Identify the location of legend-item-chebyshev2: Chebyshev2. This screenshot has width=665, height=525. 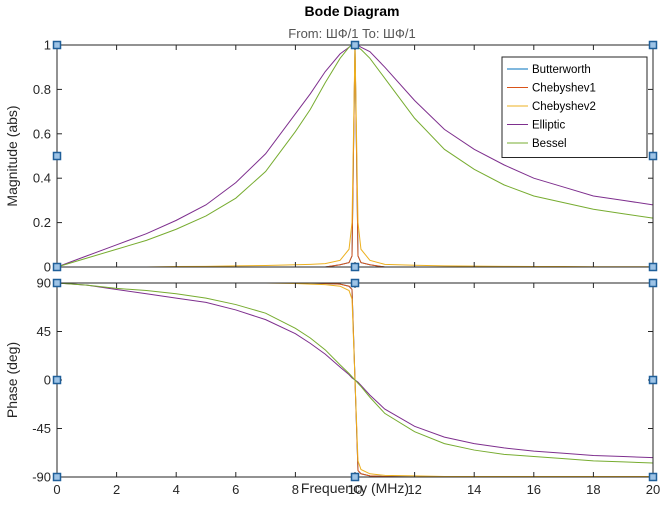
(551, 107).